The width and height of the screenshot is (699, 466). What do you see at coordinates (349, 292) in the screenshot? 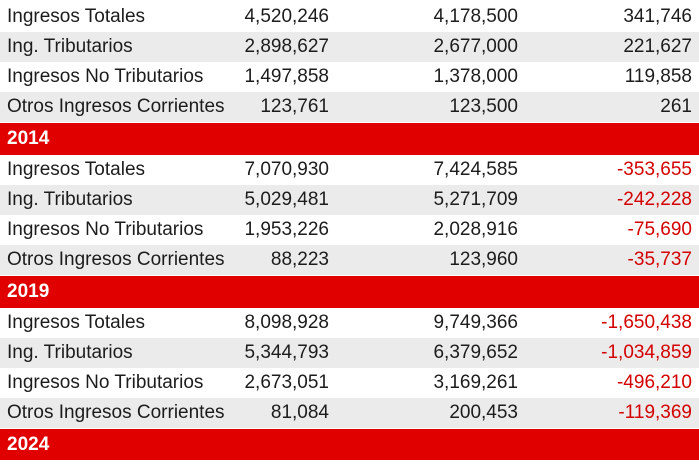
I see `year-header-2019: 2019` at bounding box center [349, 292].